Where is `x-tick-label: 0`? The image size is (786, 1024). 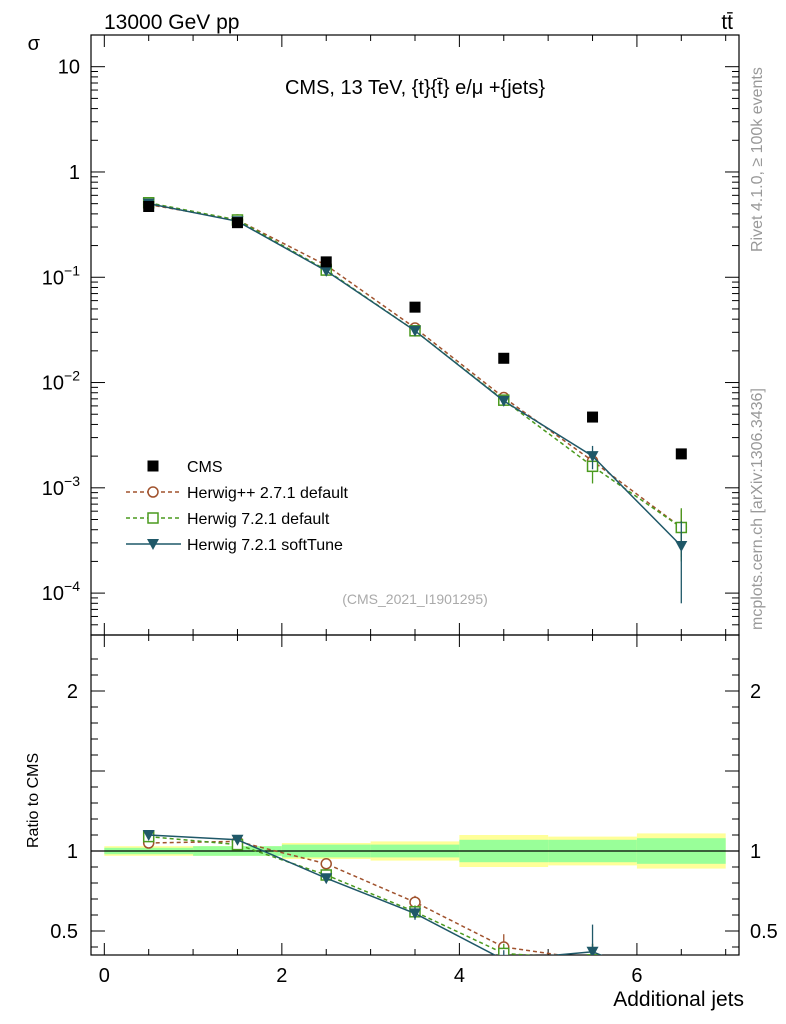
x-tick-label: 0 is located at coordinates (104, 976).